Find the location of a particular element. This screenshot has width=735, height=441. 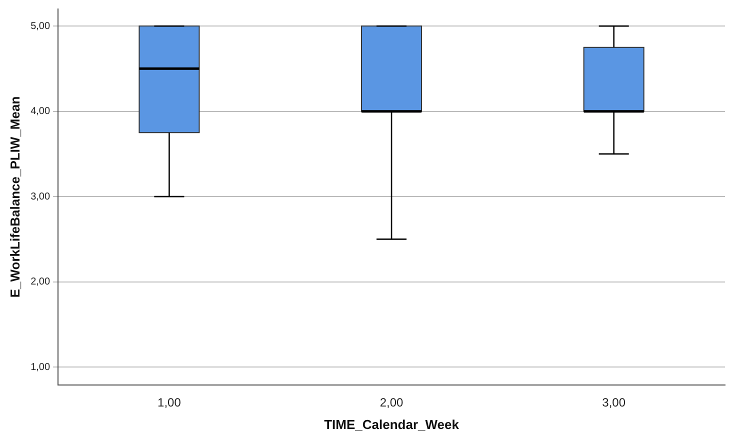

y-axis-title: E_WorkLifeBalance_PLIW_Mean is located at coordinates (14, 197).